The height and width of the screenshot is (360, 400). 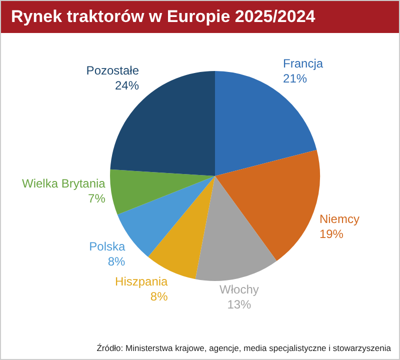 What do you see at coordinates (127, 85) in the screenshot?
I see `data-label: 24%` at bounding box center [127, 85].